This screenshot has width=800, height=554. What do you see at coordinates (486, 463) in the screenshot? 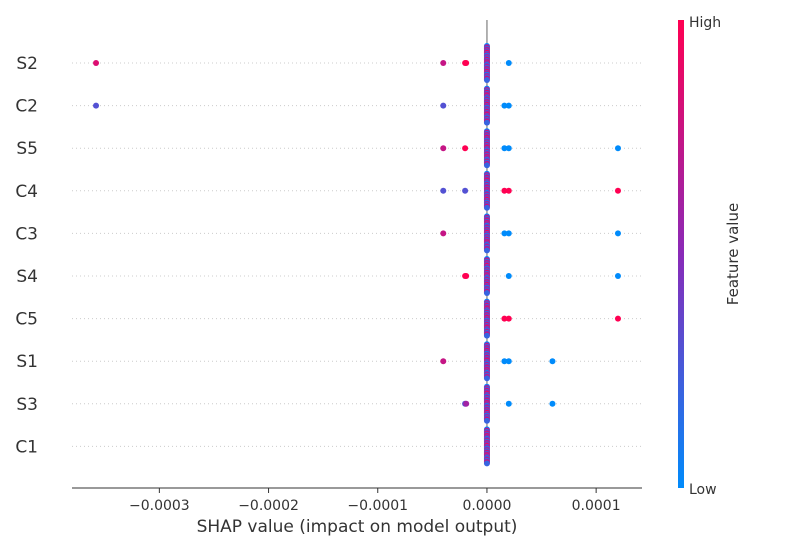
I see `shap-point-c1` at bounding box center [486, 463].